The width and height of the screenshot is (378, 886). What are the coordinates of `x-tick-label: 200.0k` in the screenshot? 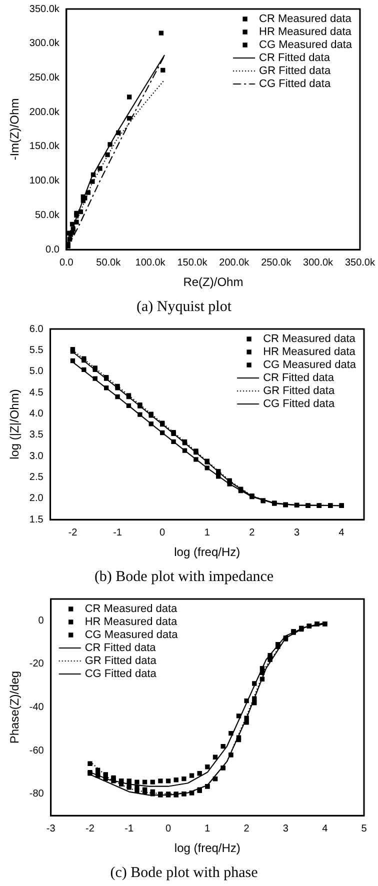 It's located at (234, 262).